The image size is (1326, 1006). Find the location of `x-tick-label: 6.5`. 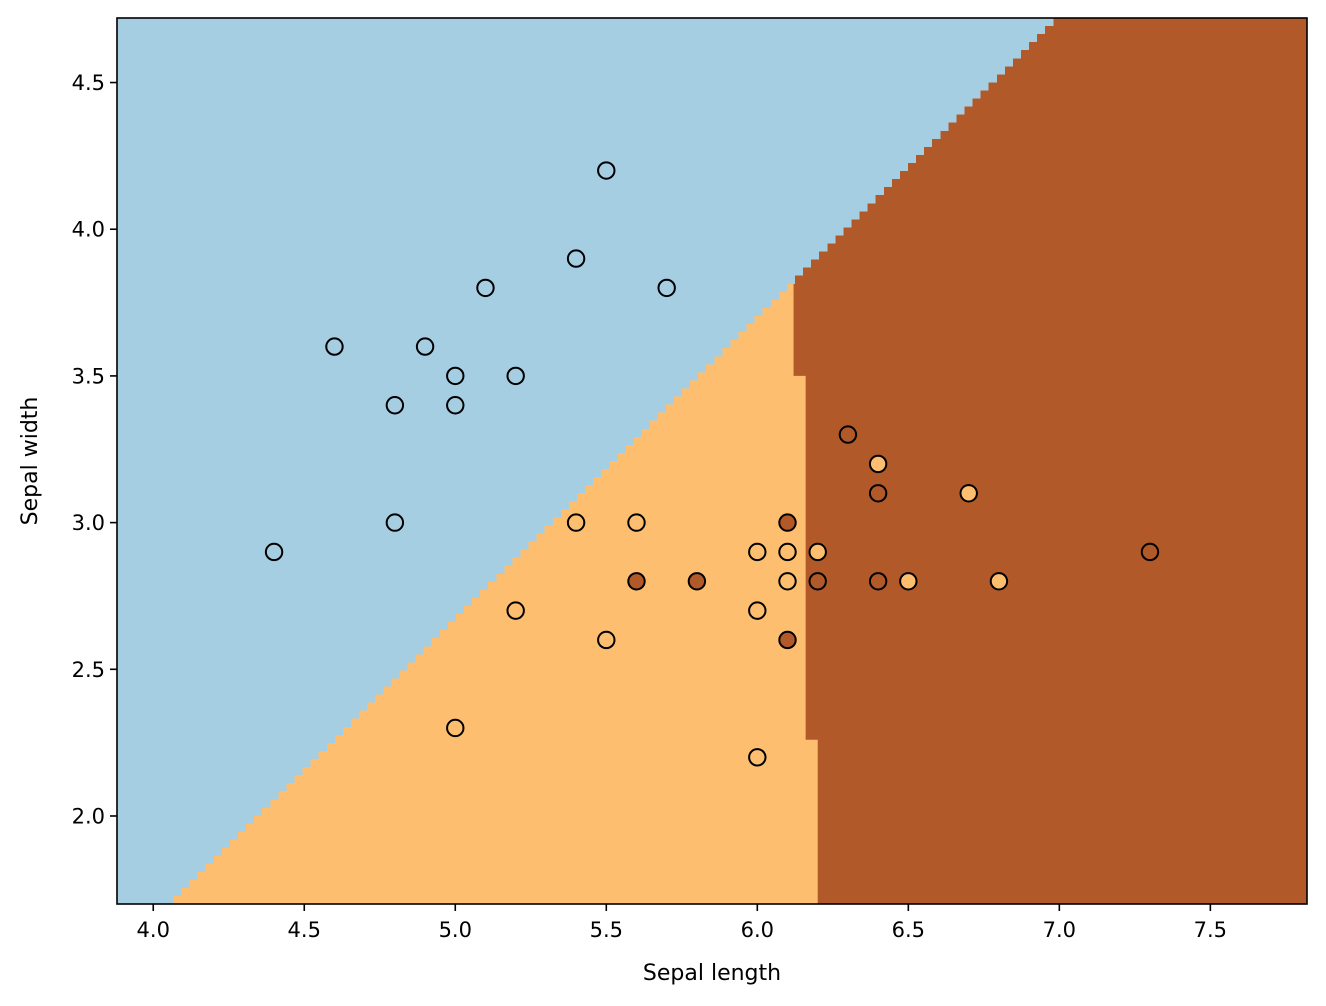

x-tick-label: 6.5 is located at coordinates (908, 930).